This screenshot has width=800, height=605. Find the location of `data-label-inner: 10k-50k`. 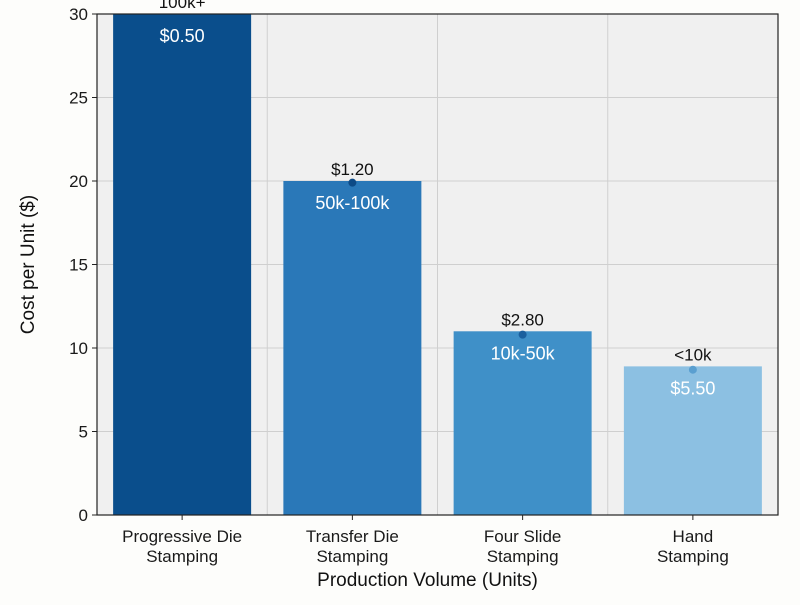

data-label-inner: 10k-50k is located at coordinates (523, 353).